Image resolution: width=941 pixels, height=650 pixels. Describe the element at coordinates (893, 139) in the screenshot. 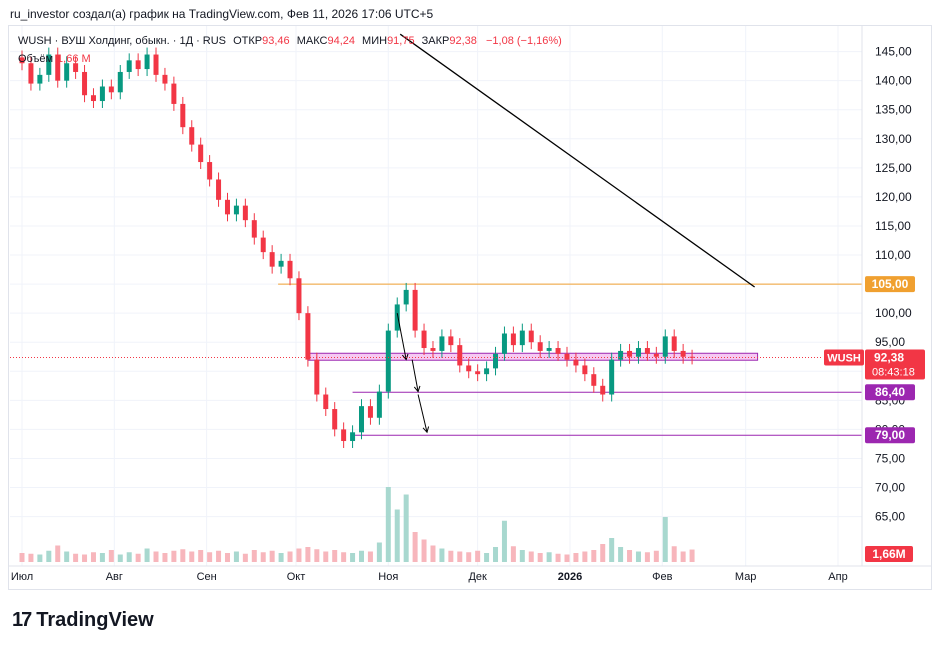

I see `y-tick-label: 130,00` at that location.